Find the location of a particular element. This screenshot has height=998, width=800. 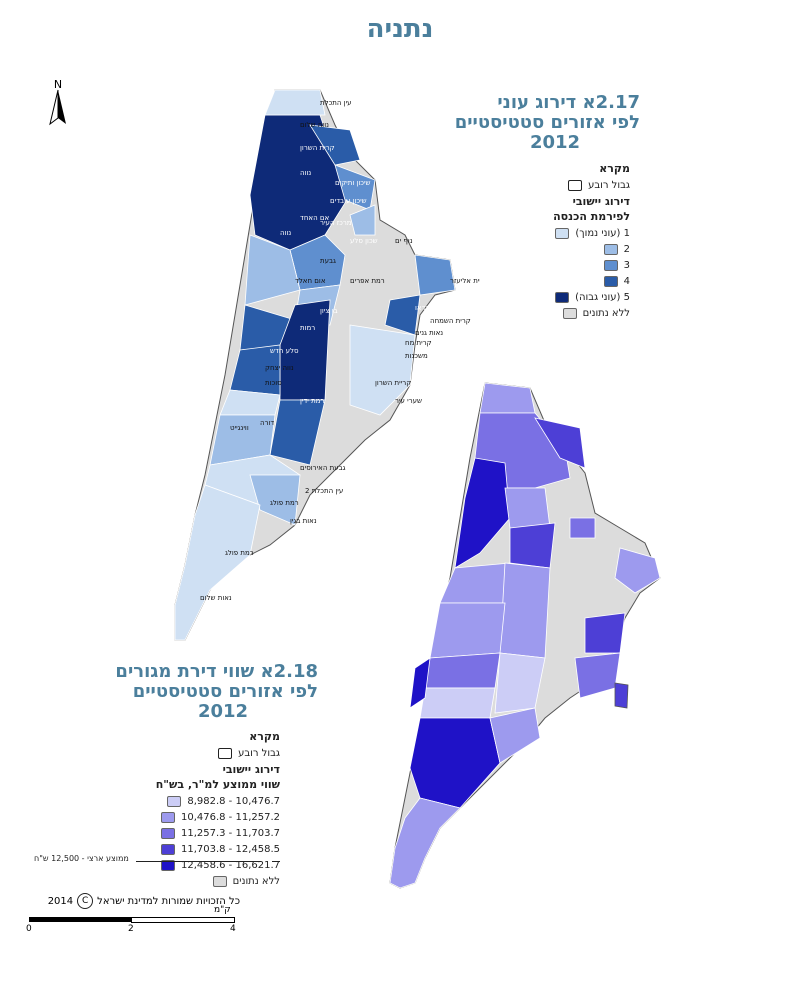

map1-label-28: שערי עיר is located at coordinates (408, 401).